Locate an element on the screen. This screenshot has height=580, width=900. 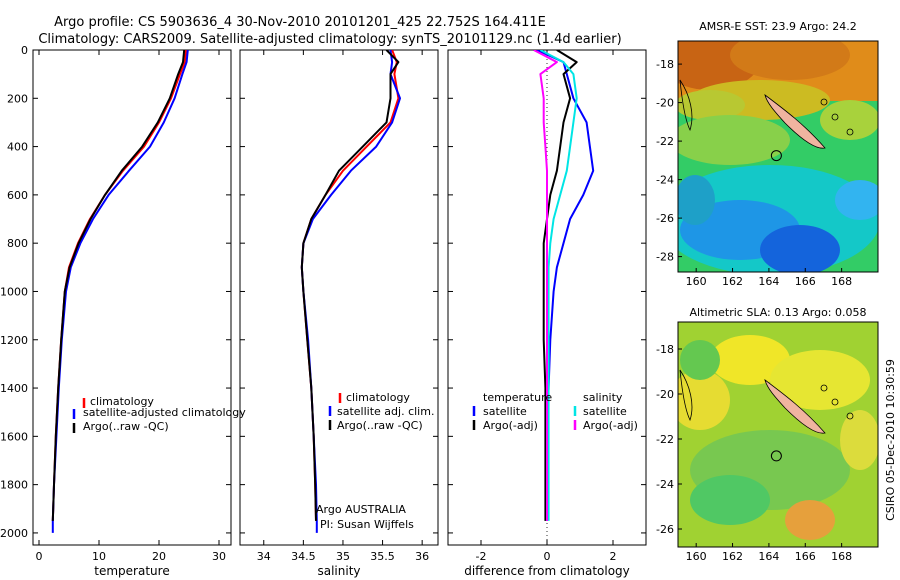
sla-map-xtick-label: 166 is located at coordinates (805, 556).